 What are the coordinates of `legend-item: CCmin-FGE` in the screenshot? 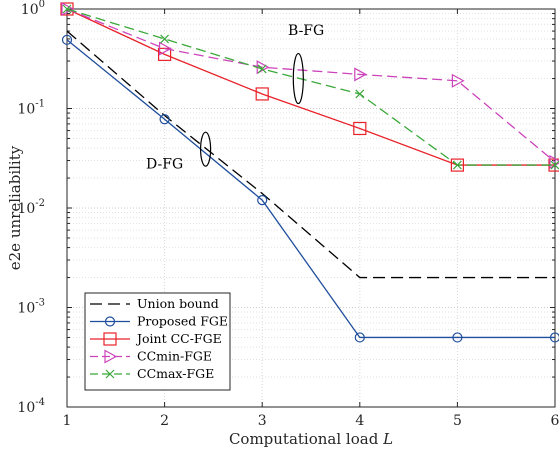 It's located at (151, 356).